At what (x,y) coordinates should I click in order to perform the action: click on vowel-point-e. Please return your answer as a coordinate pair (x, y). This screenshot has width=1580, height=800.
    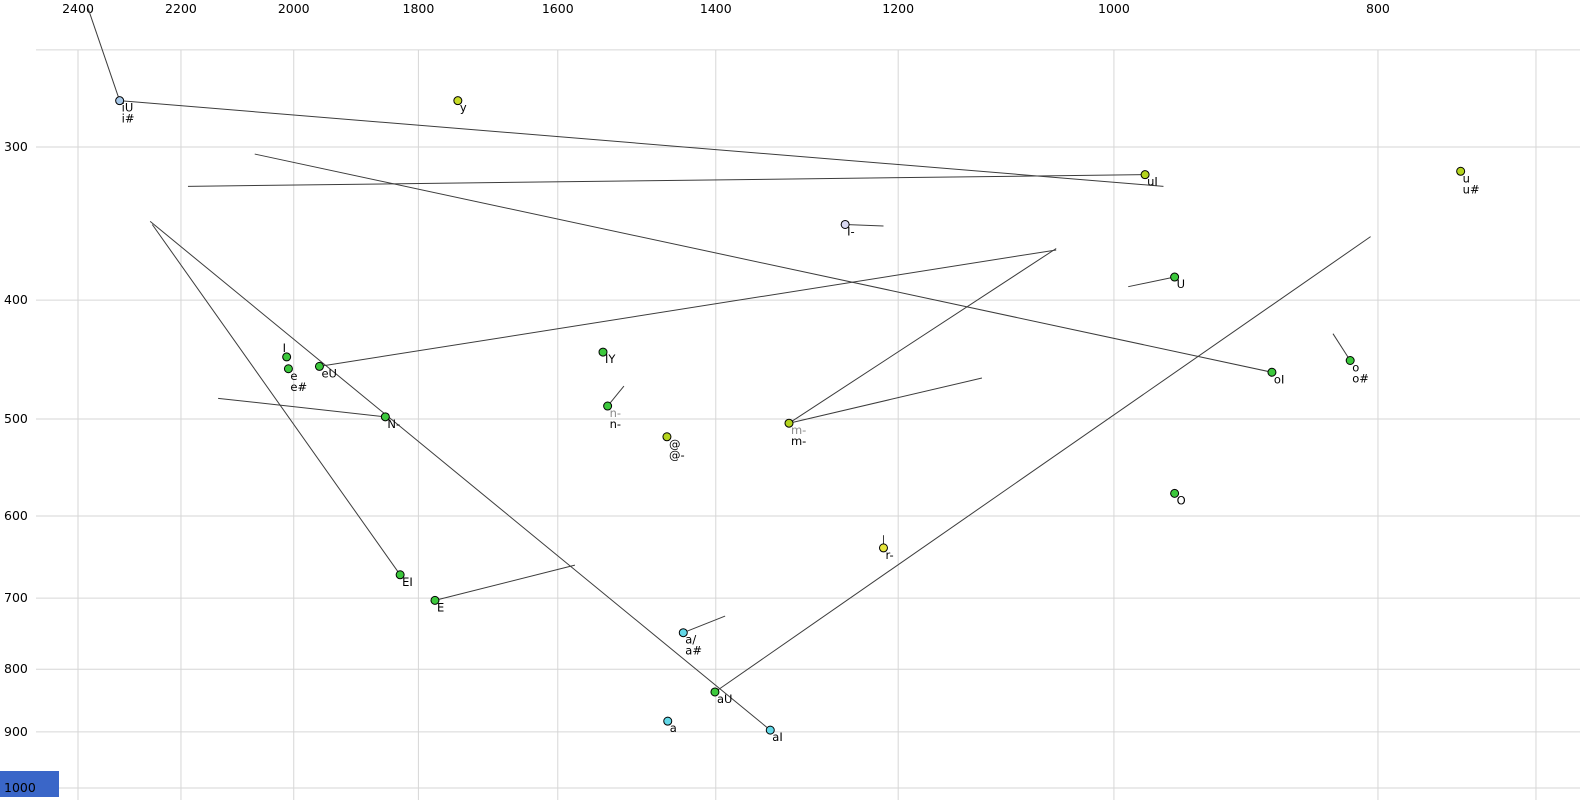
    Looking at the image, I should click on (288, 369).